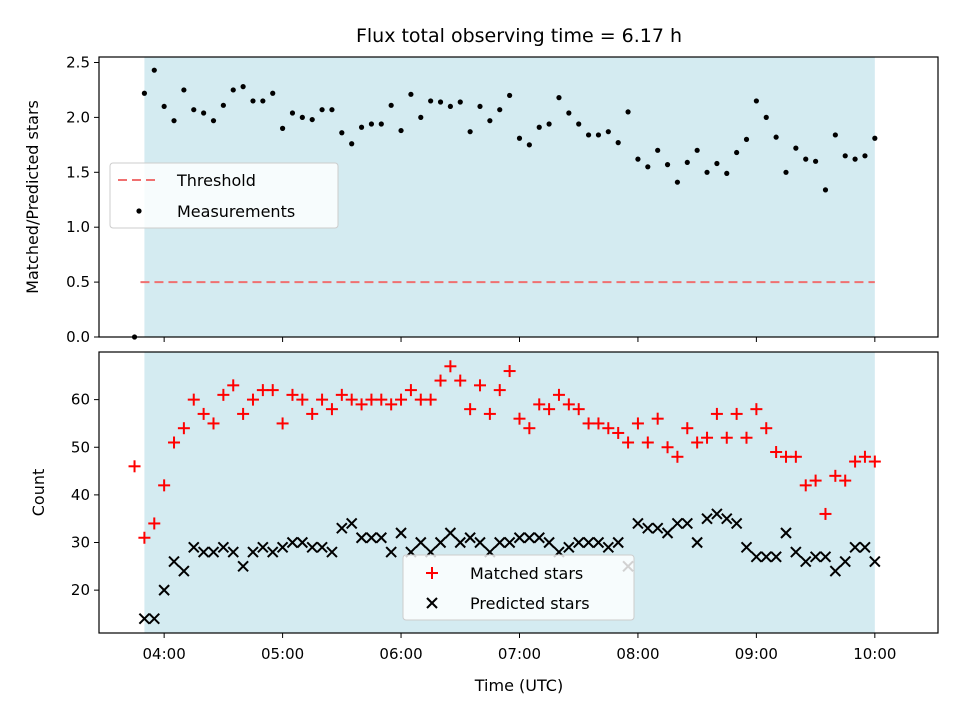  What do you see at coordinates (78, 282) in the screenshot?
I see `top-y-tick-label: 0.5` at bounding box center [78, 282].